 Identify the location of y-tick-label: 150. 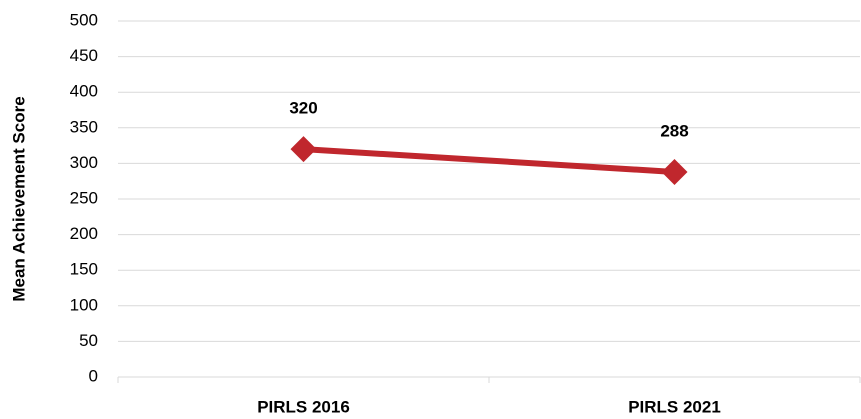
(84, 269).